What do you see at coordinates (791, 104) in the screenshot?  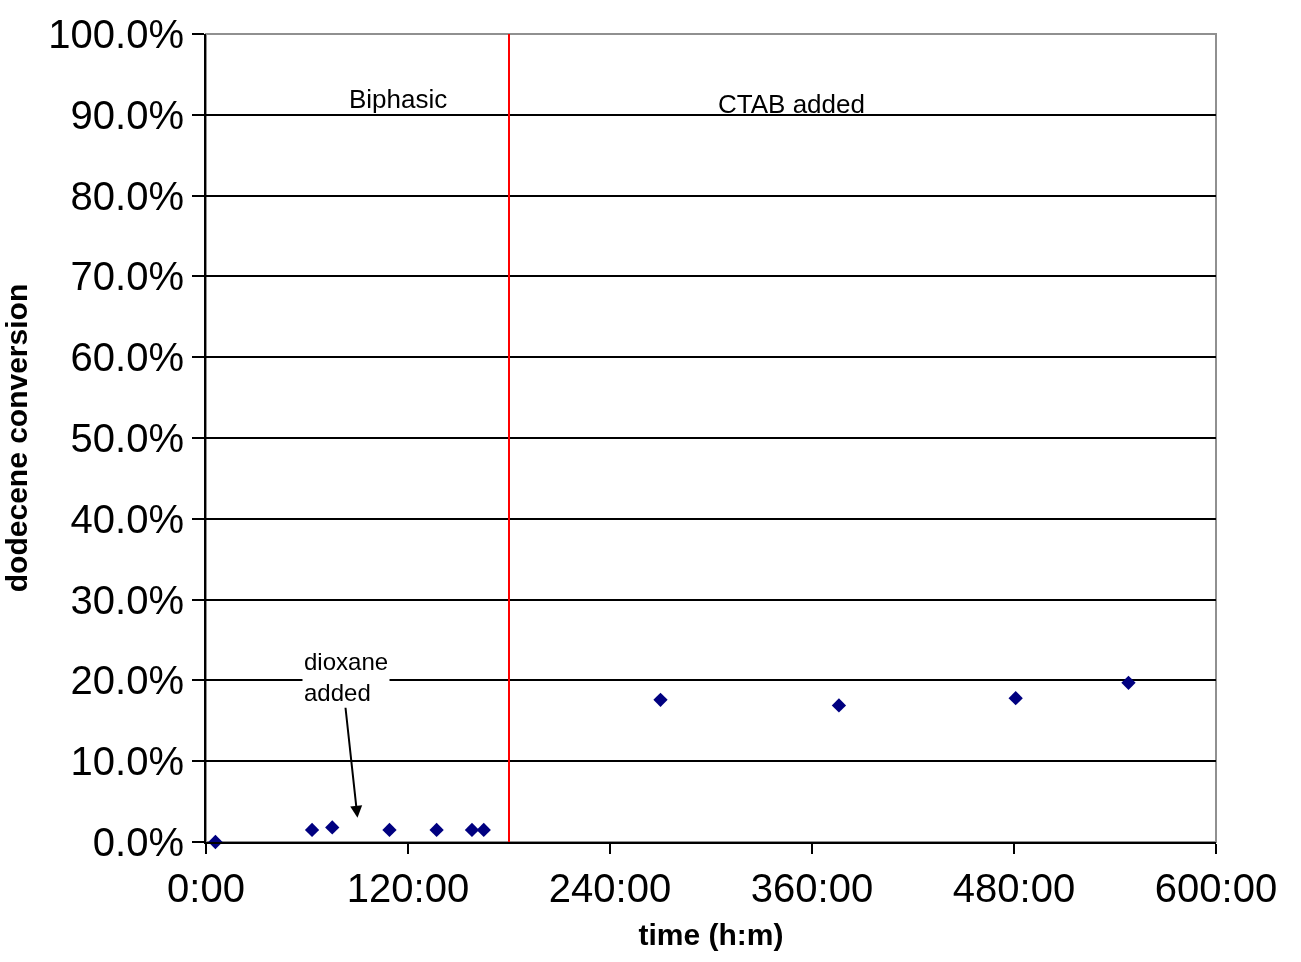 I see `annotation: CTAB added` at bounding box center [791, 104].